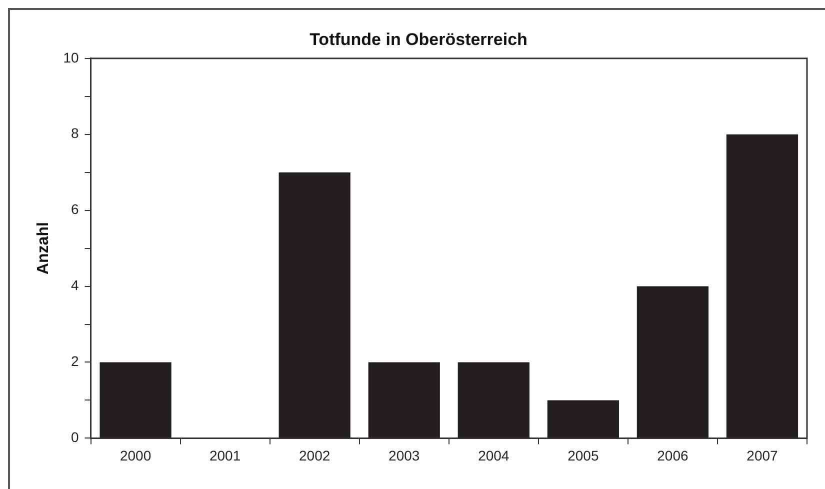 The height and width of the screenshot is (489, 825). I want to click on x-tick-label: 2001, so click(225, 455).